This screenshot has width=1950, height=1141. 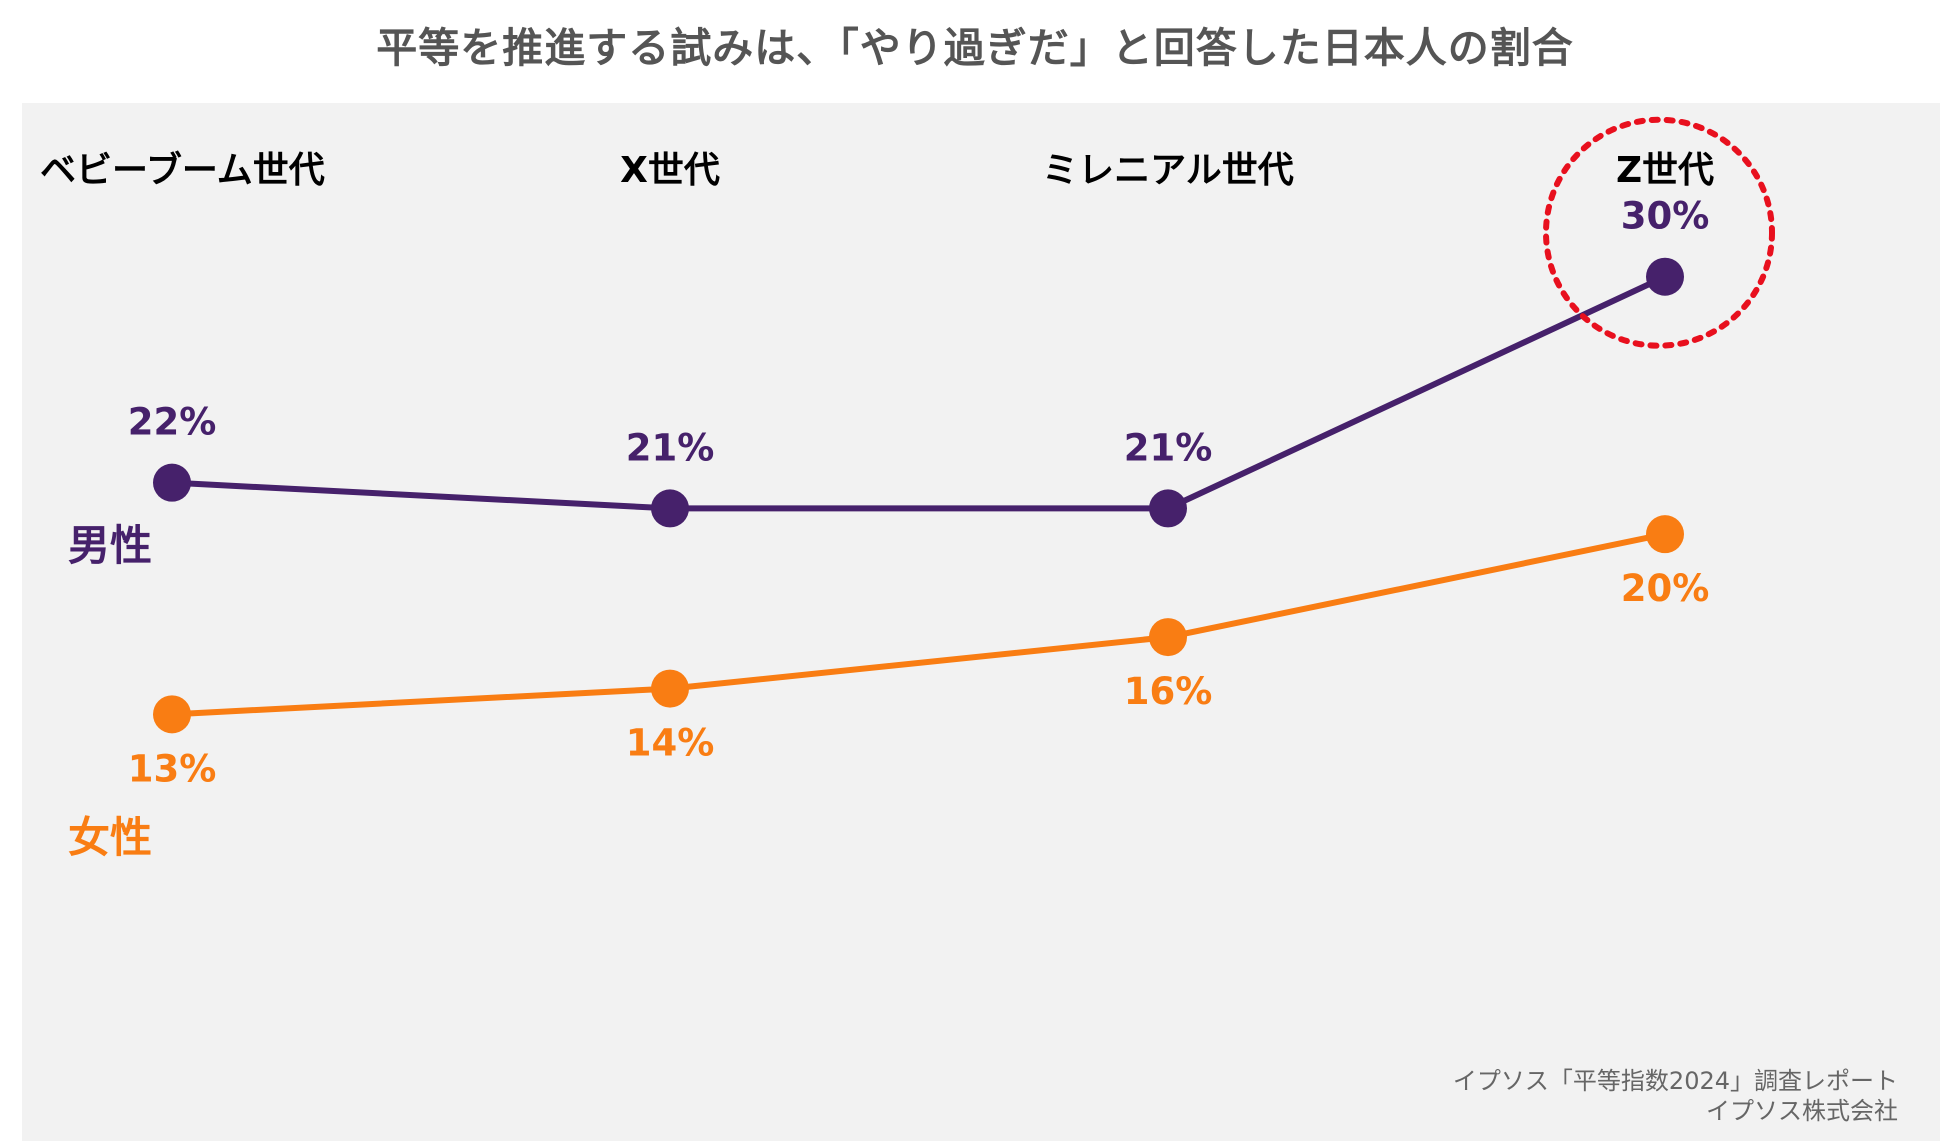 I want to click on series-label-0: 男性, so click(x=110, y=545).